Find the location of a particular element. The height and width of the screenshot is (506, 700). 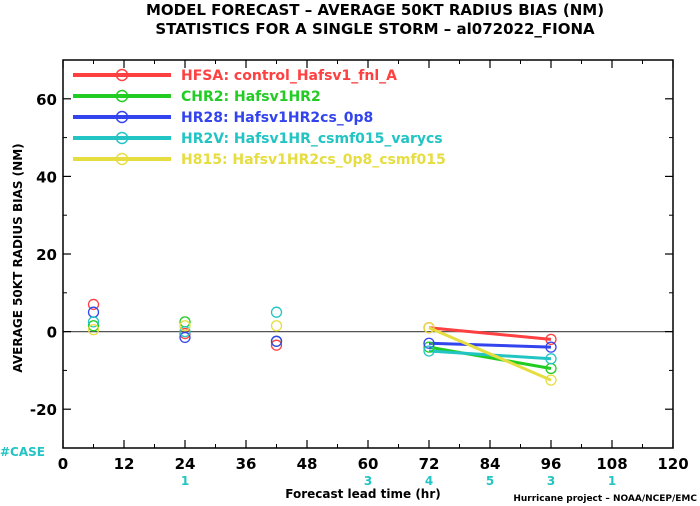

x-tick-label: 36 is located at coordinates (246, 464).